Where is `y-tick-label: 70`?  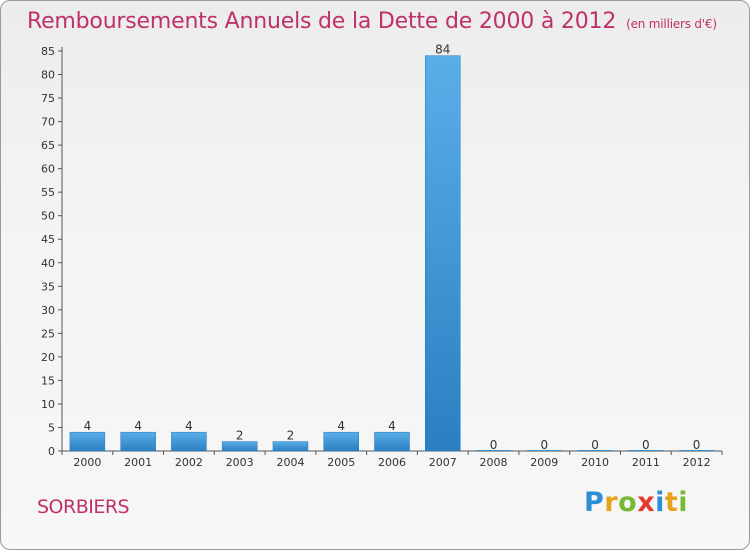
y-tick-label: 70 is located at coordinates (48, 122).